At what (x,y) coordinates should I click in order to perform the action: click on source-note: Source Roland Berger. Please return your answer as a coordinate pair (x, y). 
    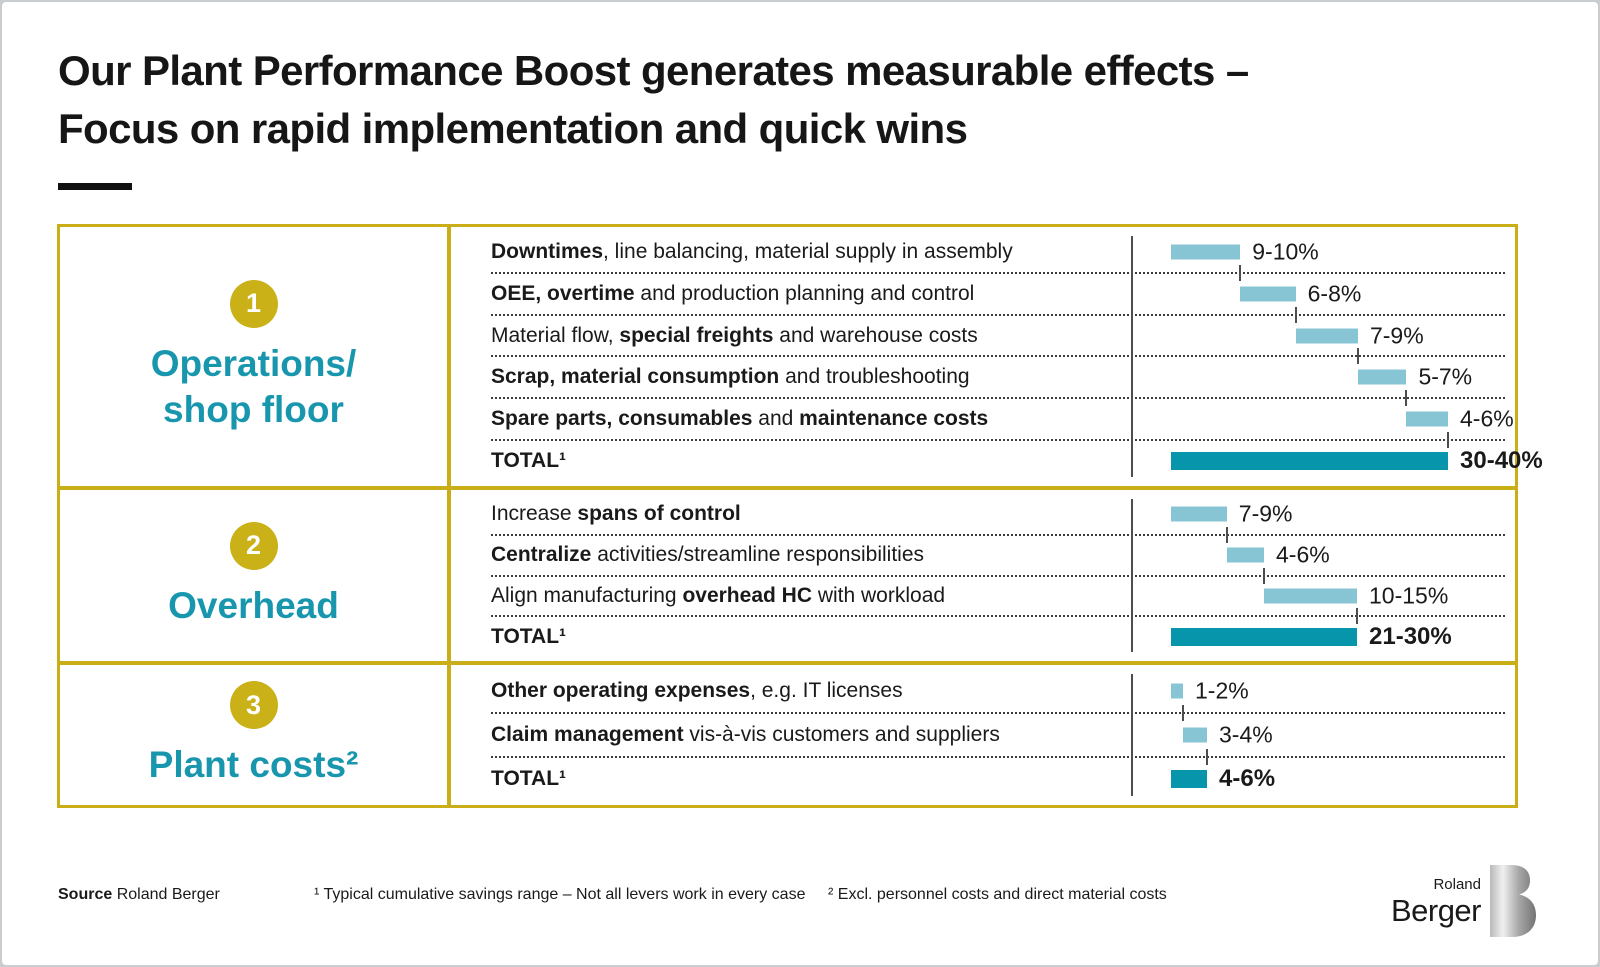
    Looking at the image, I should click on (139, 895).